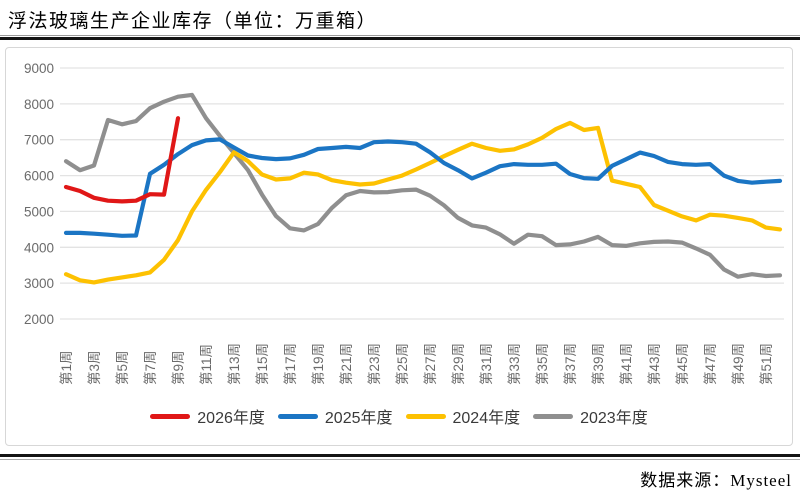  What do you see at coordinates (318, 364) in the screenshot?
I see `x-axis-label: 第19周` at bounding box center [318, 364].